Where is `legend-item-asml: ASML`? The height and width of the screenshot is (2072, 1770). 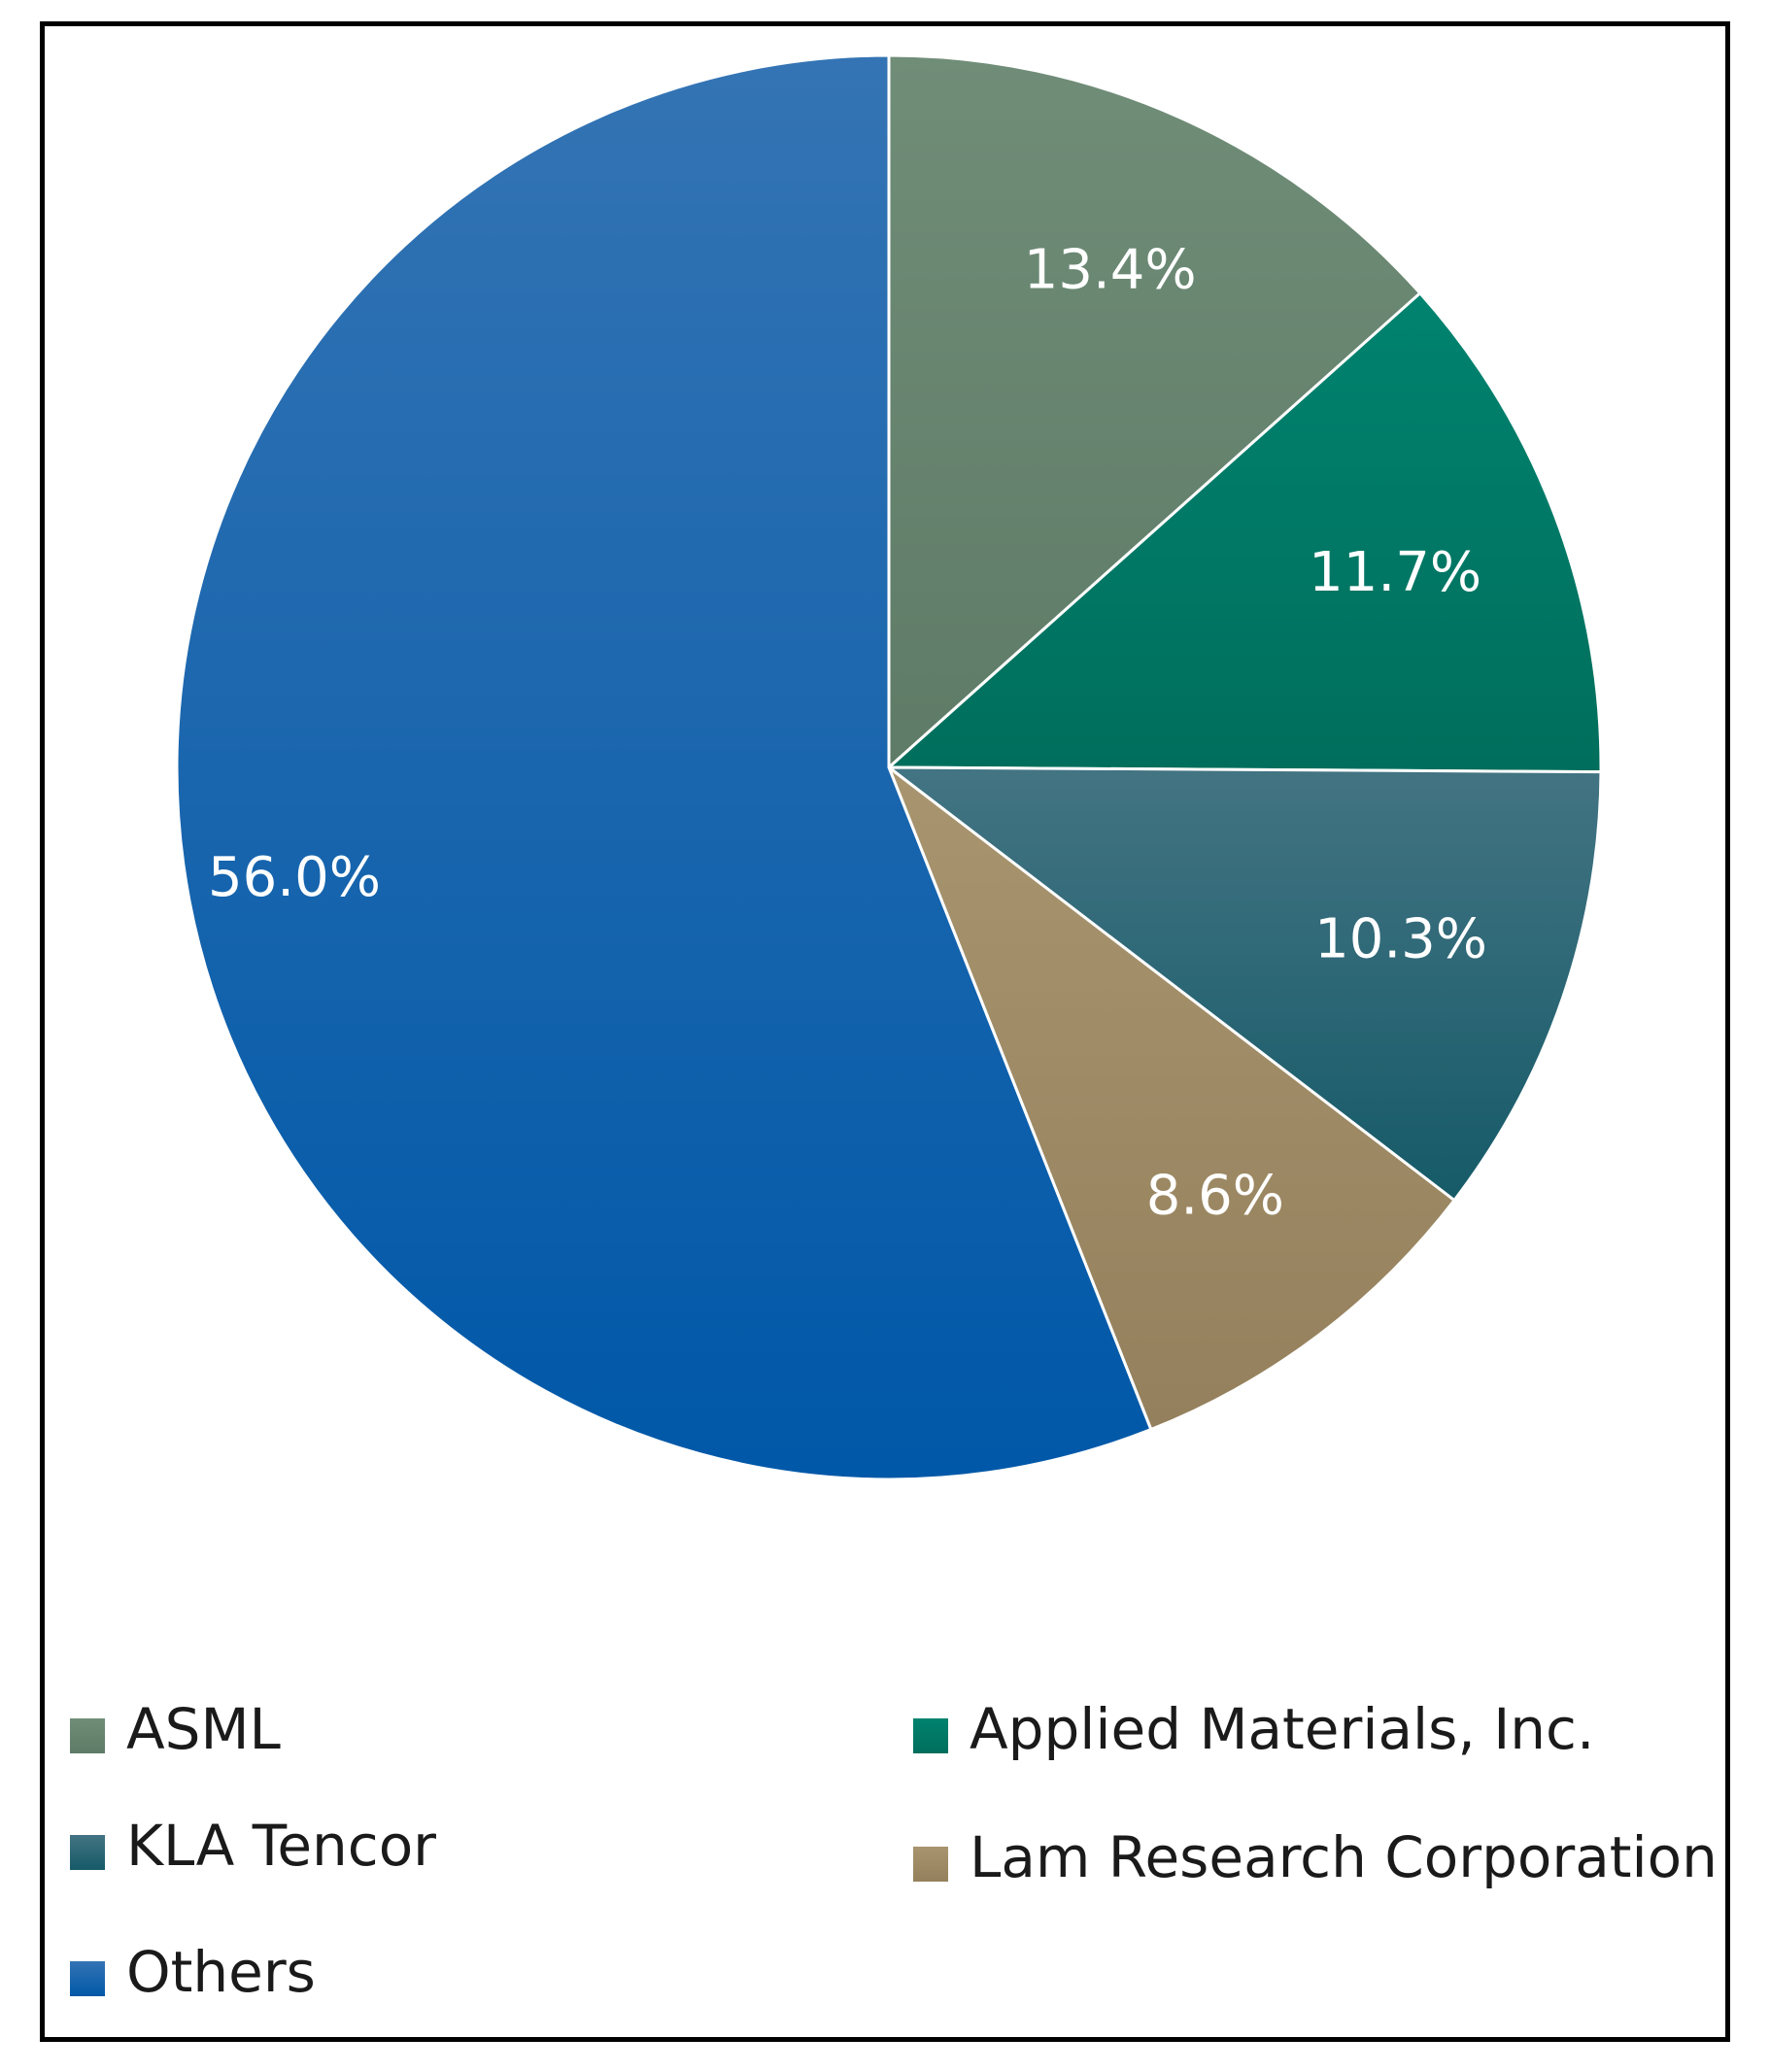 legend-item-asml: ASML is located at coordinates (175, 1729).